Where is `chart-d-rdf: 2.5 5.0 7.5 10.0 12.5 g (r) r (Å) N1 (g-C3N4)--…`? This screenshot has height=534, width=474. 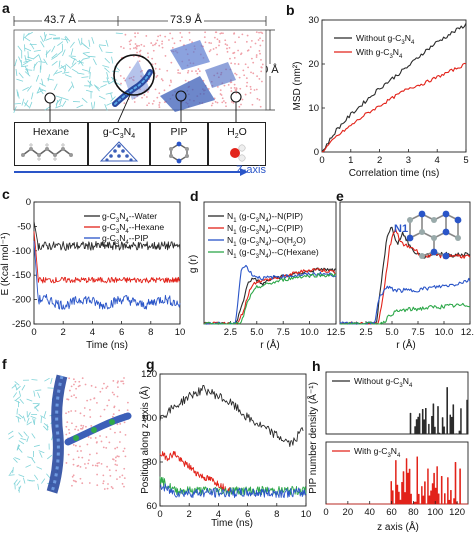 chart-d-rdf: 2.5 5.0 7.5 10.0 12.5 g (r) r (Å) N1 (g-C3N4)--… is located at coordinates (266, 276).